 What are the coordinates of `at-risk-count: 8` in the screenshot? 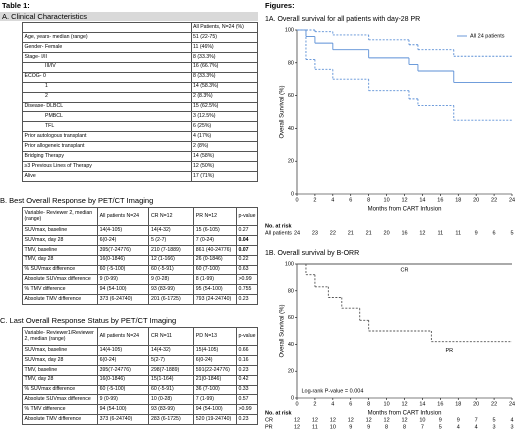 It's located at (386, 427).